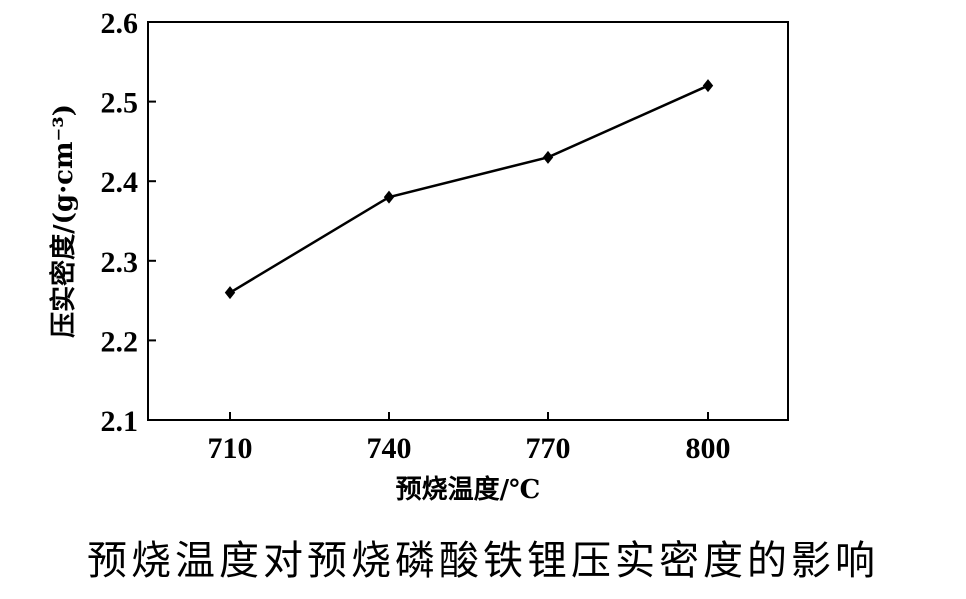 This screenshot has height=599, width=966. I want to click on x-tick-label: 800, so click(708, 448).